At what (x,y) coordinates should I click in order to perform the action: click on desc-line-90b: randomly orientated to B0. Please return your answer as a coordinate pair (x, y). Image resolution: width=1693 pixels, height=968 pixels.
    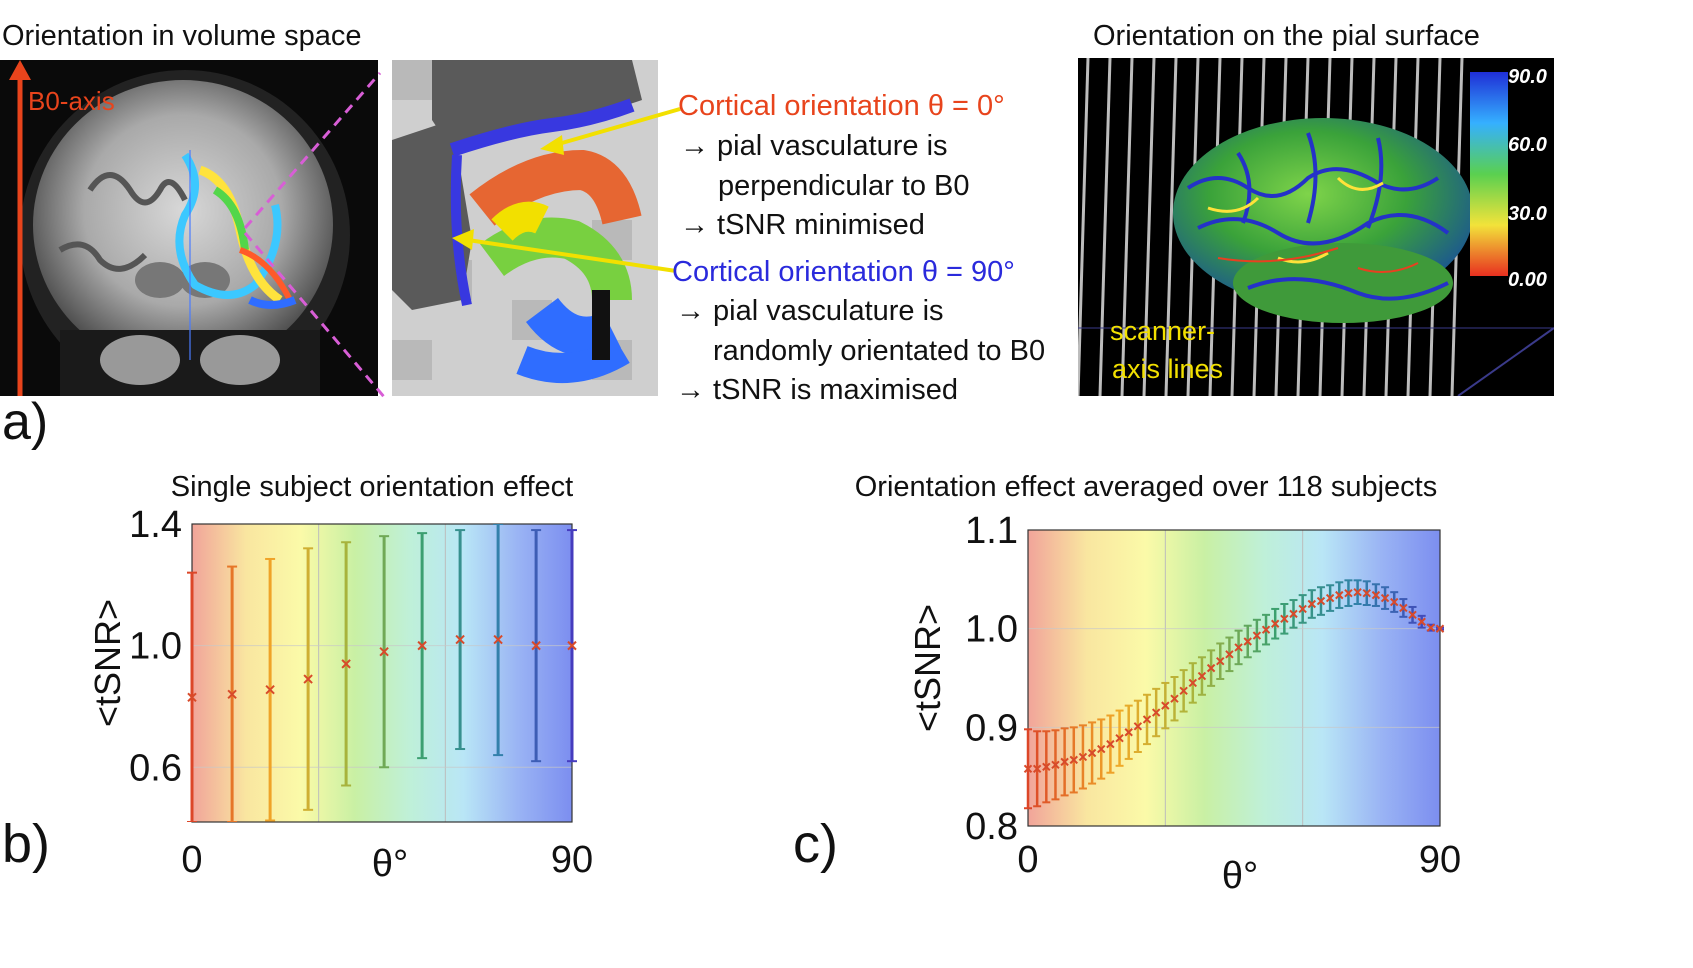
    Looking at the image, I should click on (879, 351).